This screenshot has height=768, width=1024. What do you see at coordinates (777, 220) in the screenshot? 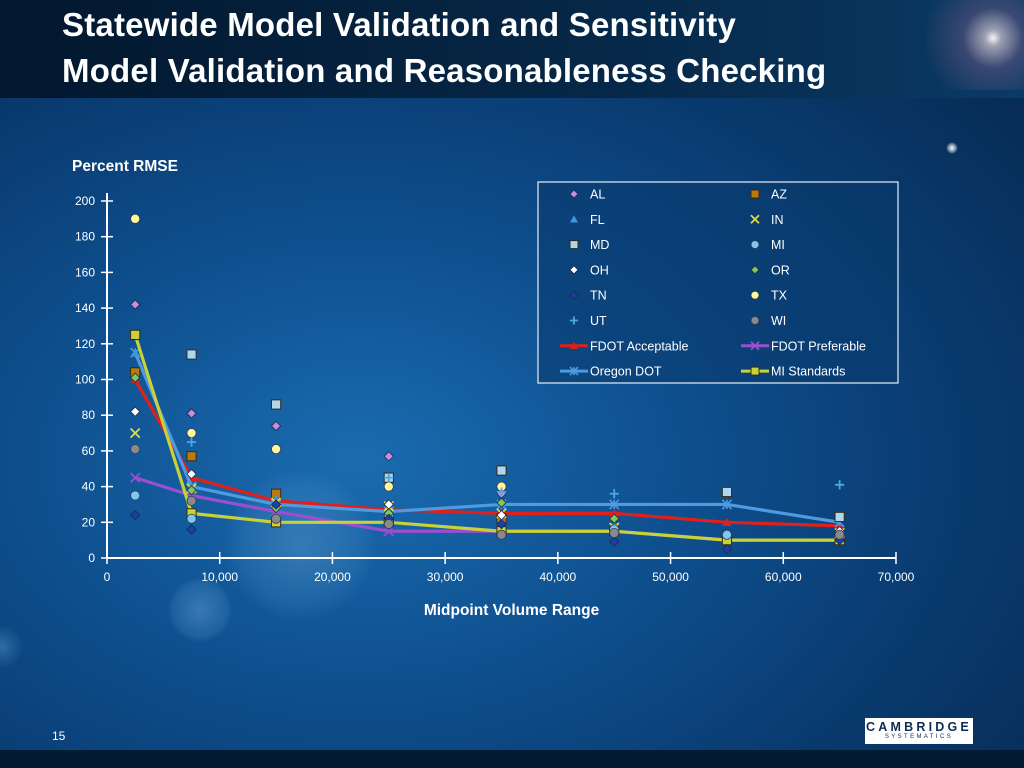
I see `legend-label: IN` at bounding box center [777, 220].